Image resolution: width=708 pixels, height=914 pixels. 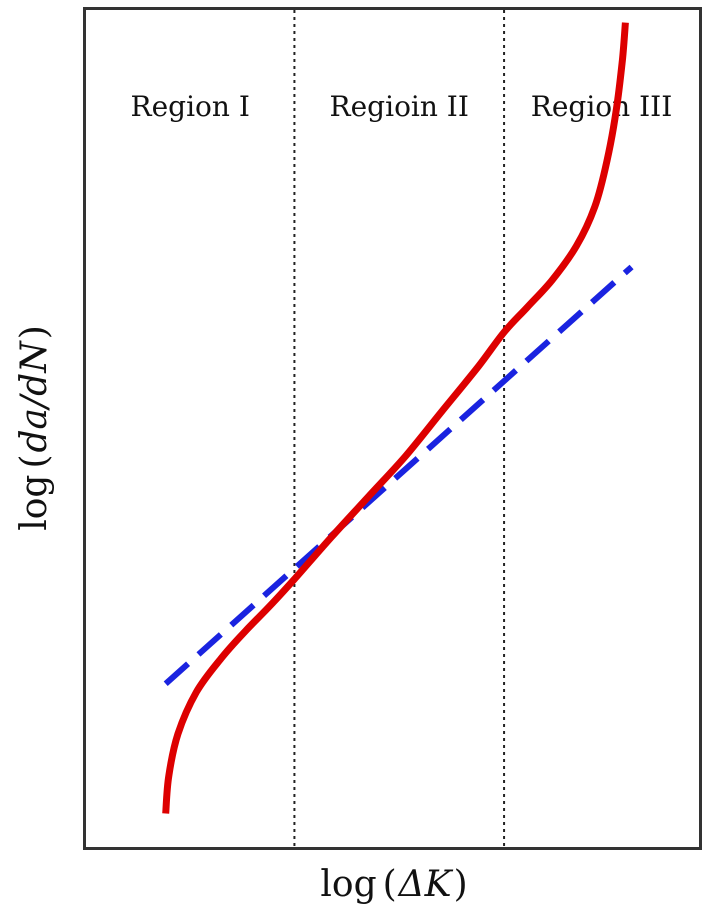 I want to click on region-label-1: Region I, so click(x=190, y=106).